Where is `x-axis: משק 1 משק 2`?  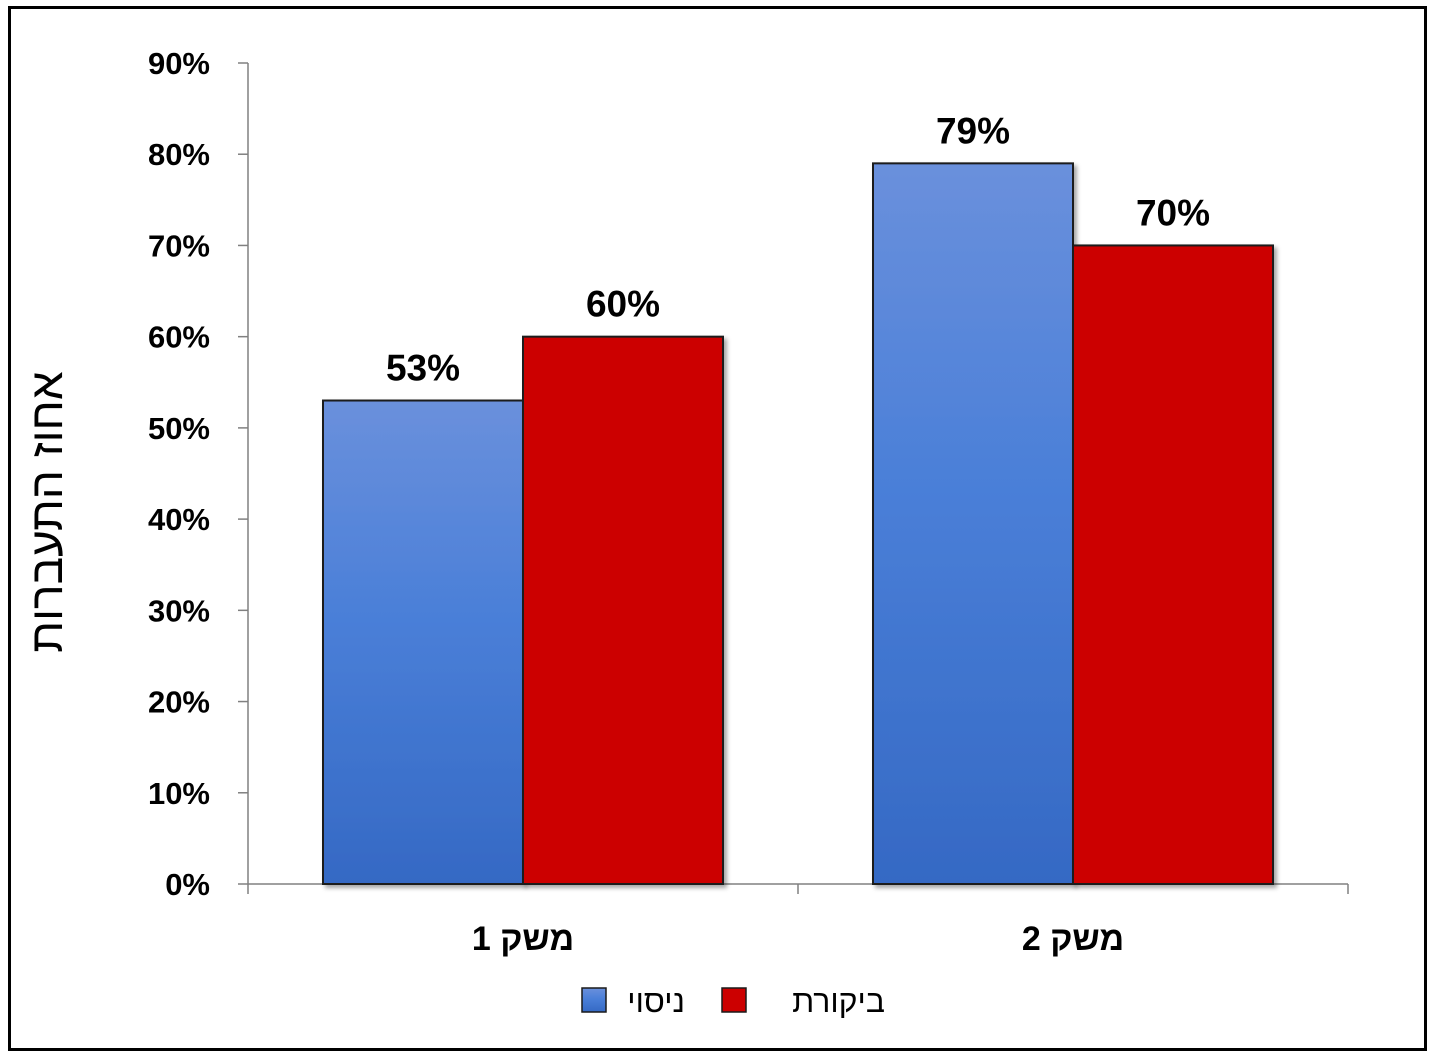 x-axis: משק 1 משק 2 is located at coordinates (798, 920).